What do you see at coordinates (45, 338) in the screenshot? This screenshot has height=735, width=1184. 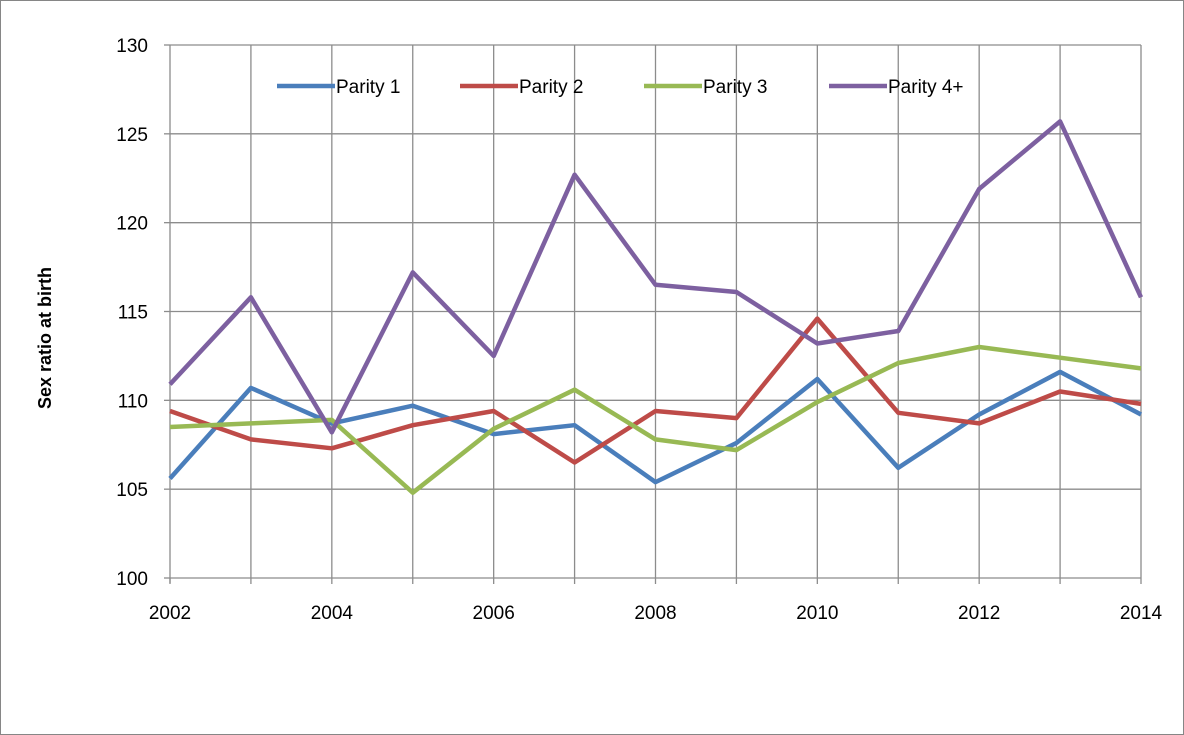 I see `y-axis-title: Sex ratio at birth` at bounding box center [45, 338].